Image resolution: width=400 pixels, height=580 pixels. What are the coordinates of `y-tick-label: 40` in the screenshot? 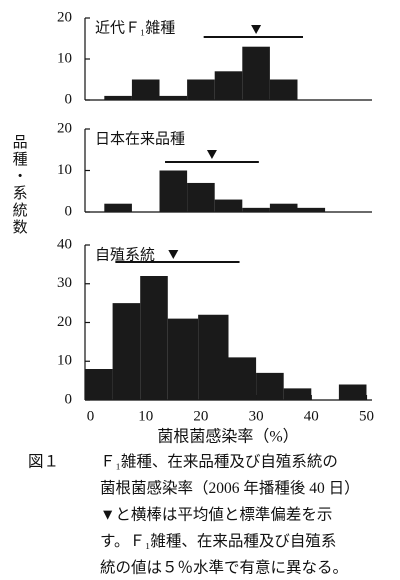 It's located at (64, 244).